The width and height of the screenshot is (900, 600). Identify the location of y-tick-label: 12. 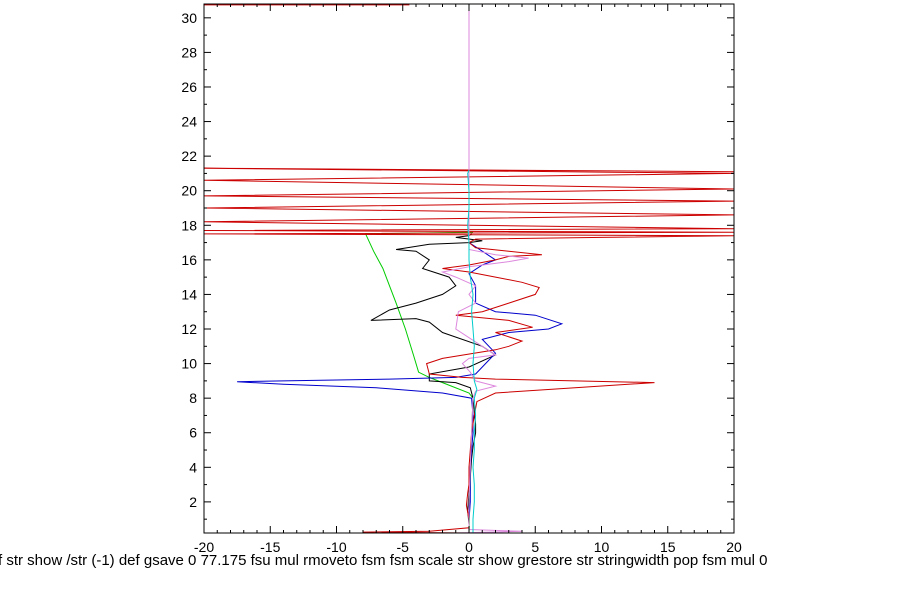
(189, 329).